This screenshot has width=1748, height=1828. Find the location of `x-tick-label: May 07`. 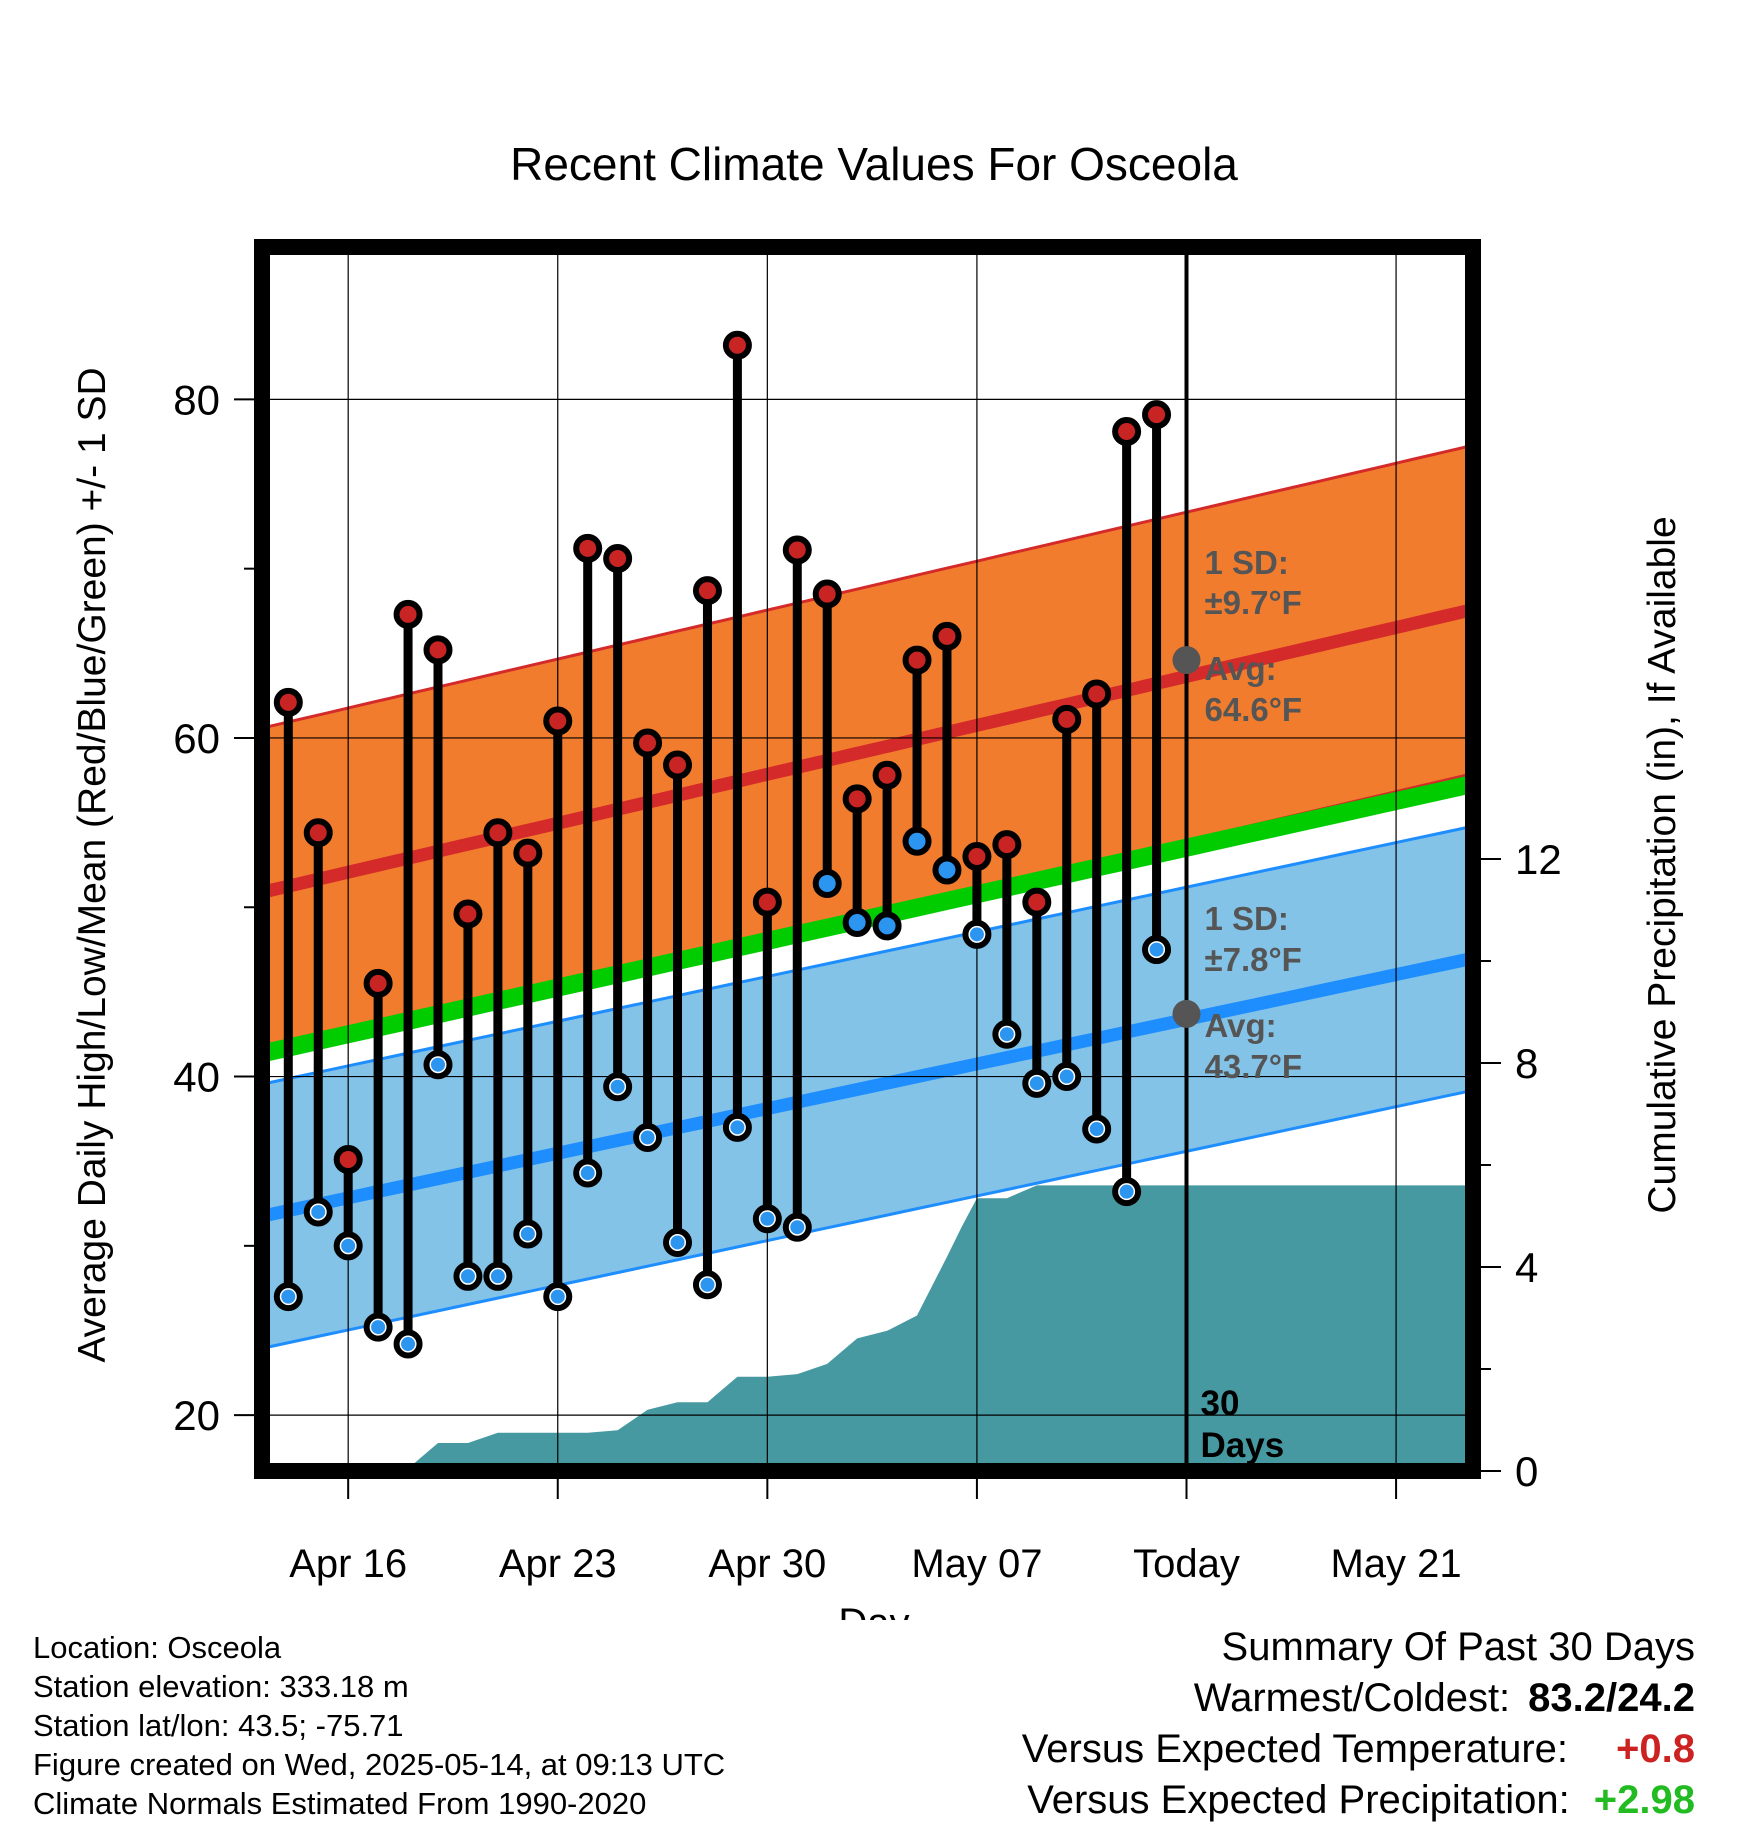

x-tick-label: May 07 is located at coordinates (976, 1564).